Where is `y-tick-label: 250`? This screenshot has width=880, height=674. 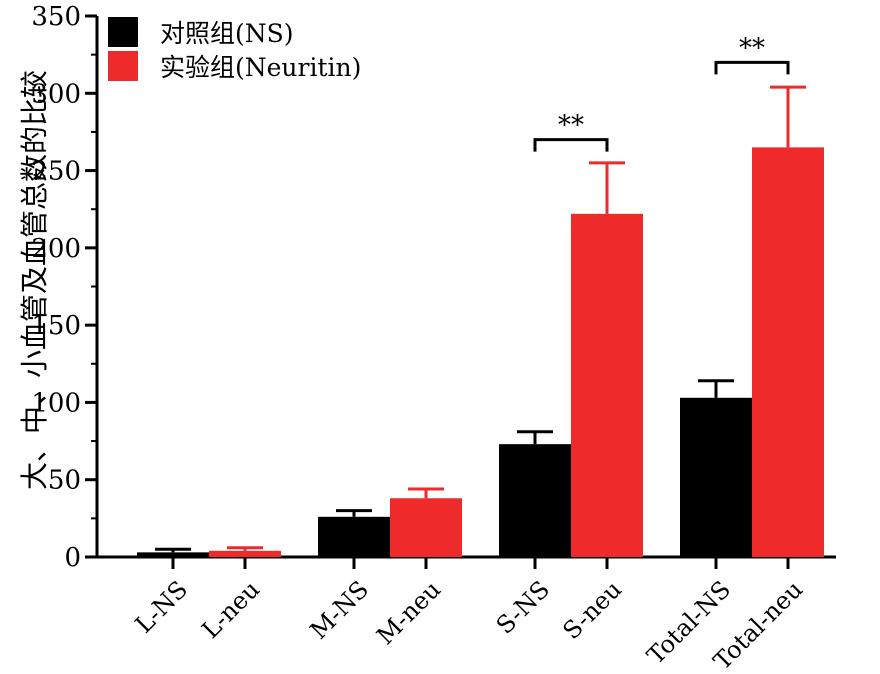 y-tick-label: 250 is located at coordinates (56, 172).